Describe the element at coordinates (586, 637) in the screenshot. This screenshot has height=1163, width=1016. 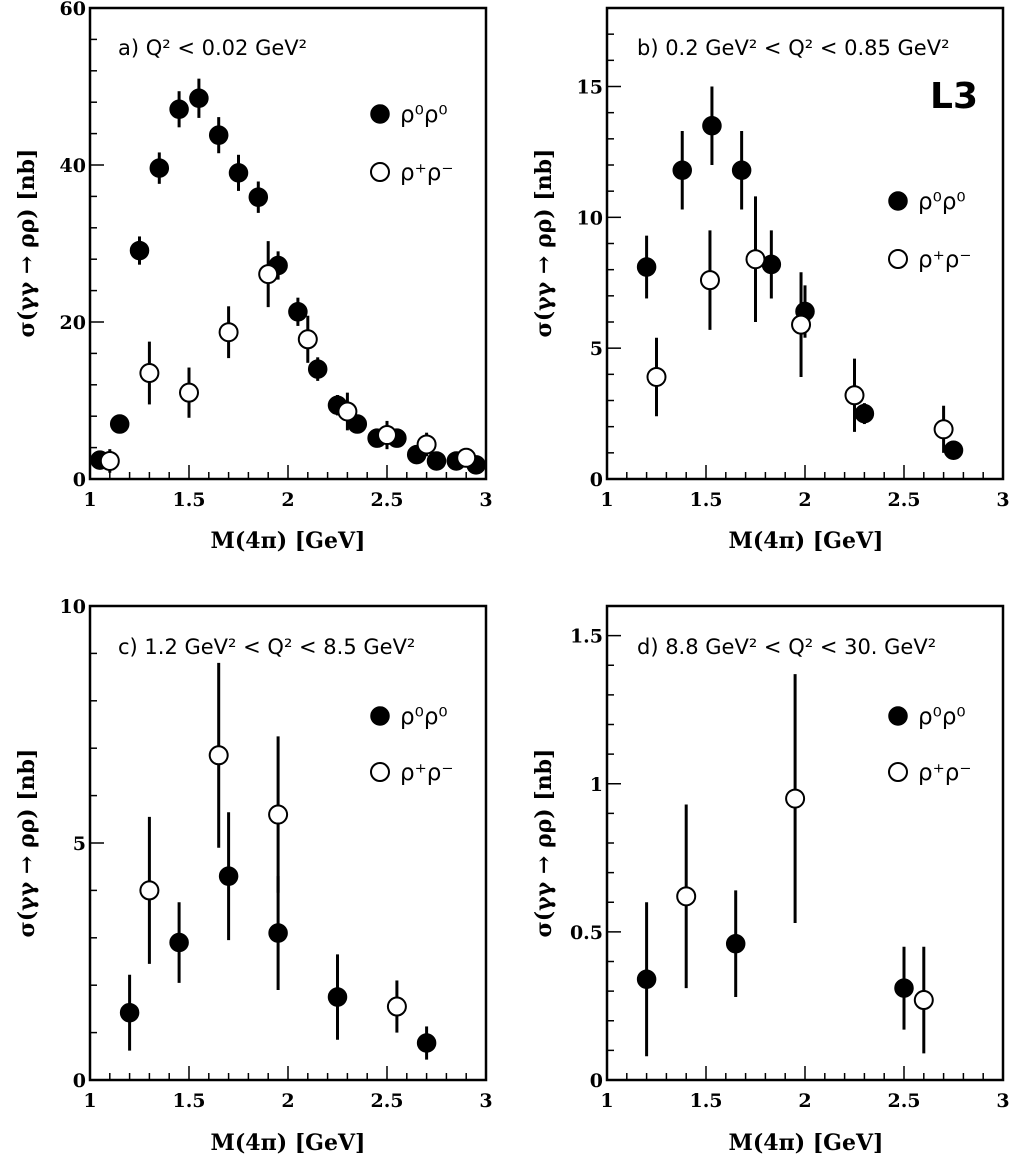
I see `panel-d-y-tick-label: 1.5` at that location.